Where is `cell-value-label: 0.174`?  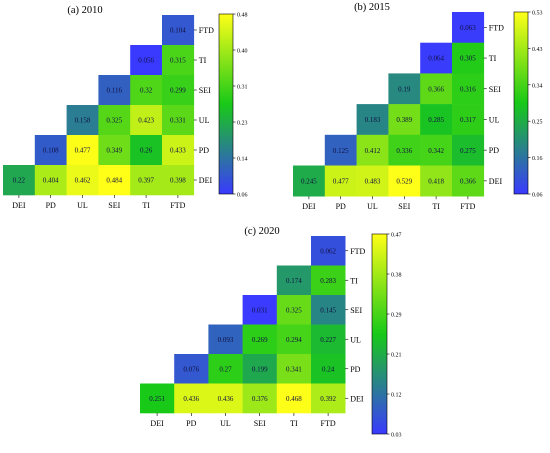
cell-value-label: 0.174 is located at coordinates (294, 281).